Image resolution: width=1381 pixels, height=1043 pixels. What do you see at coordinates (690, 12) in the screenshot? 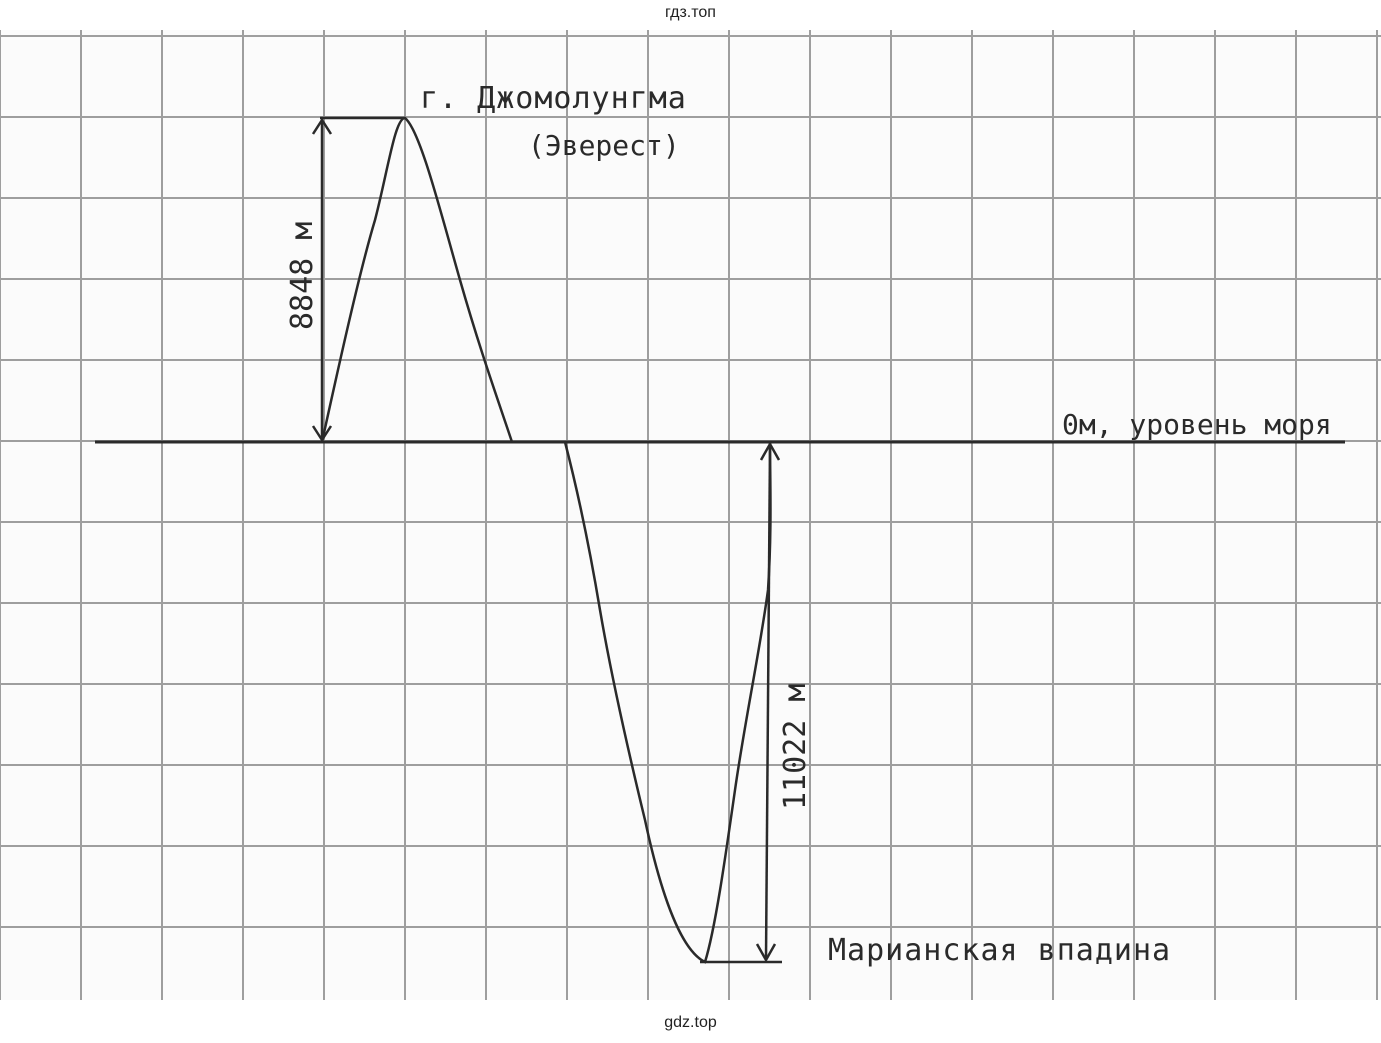
I see `site-label-top: гдз.топ` at bounding box center [690, 12].